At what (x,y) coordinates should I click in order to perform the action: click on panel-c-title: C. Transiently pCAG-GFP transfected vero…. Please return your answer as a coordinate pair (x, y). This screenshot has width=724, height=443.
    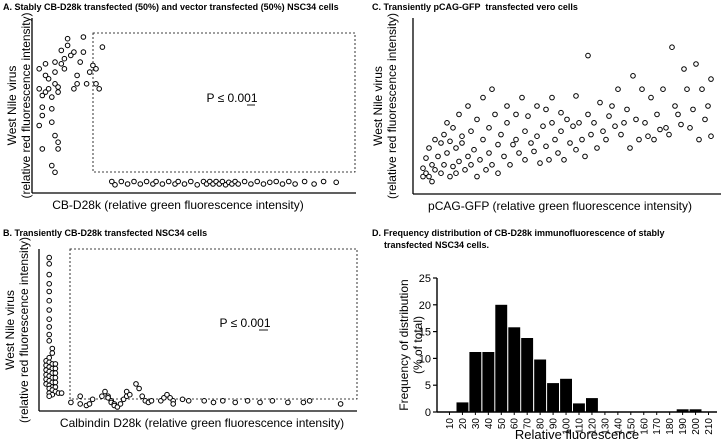
    Looking at the image, I should click on (475, 7).